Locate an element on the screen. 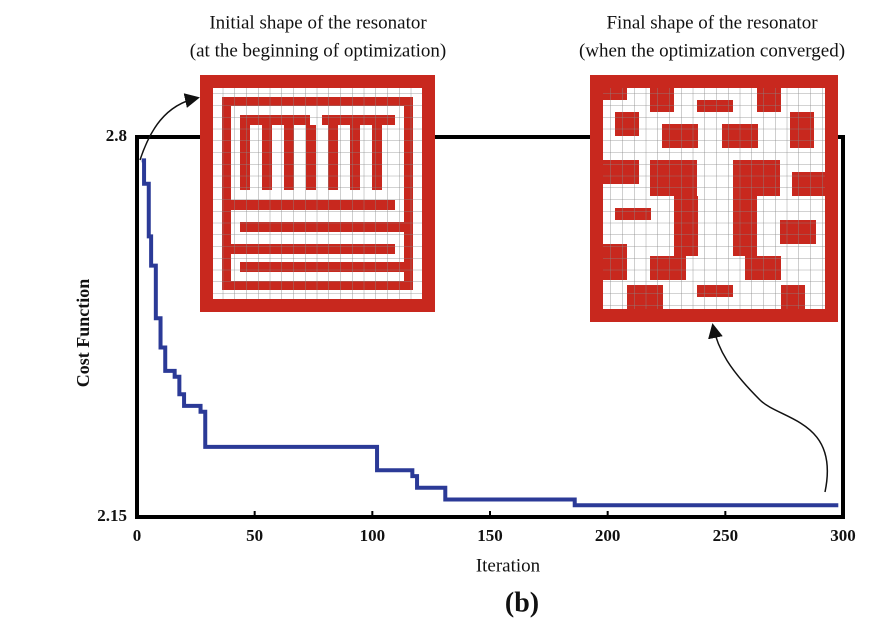 Image resolution: width=878 pixels, height=623 pixels. y-axis-label: Cost Function is located at coordinates (83, 333).